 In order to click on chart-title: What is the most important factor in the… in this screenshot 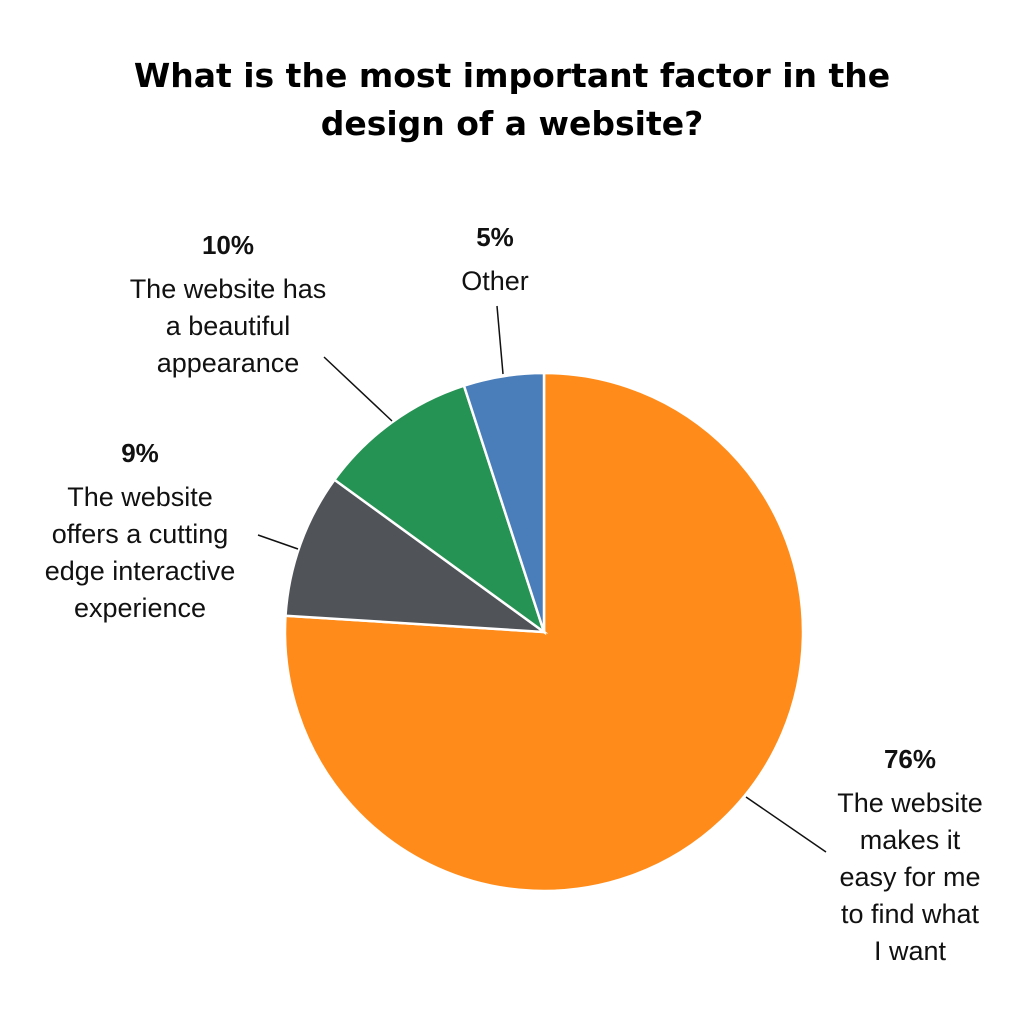, I will do `click(512, 100)`.